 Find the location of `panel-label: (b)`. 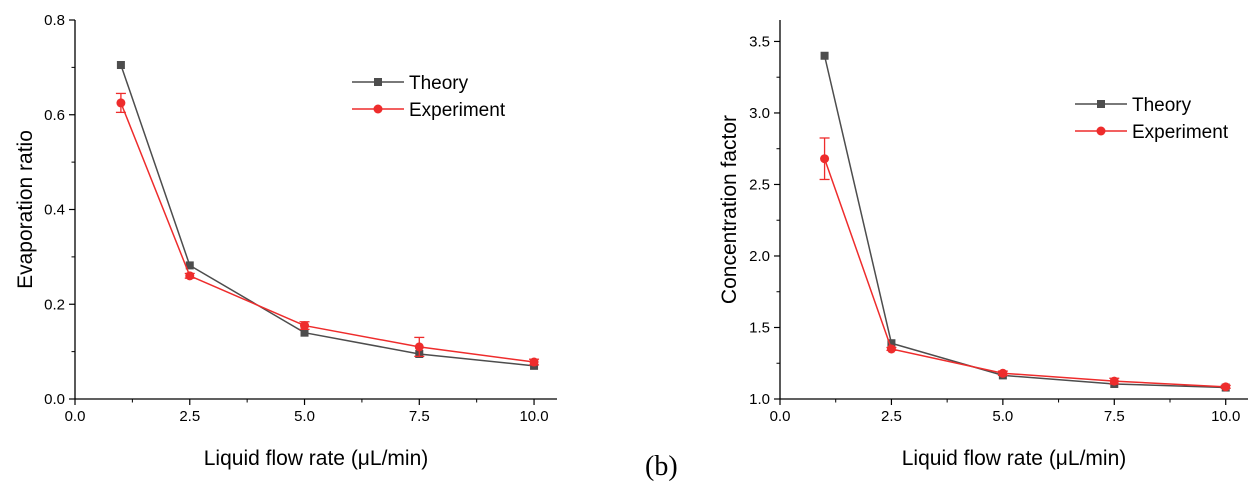

panel-label: (b) is located at coordinates (661, 466).